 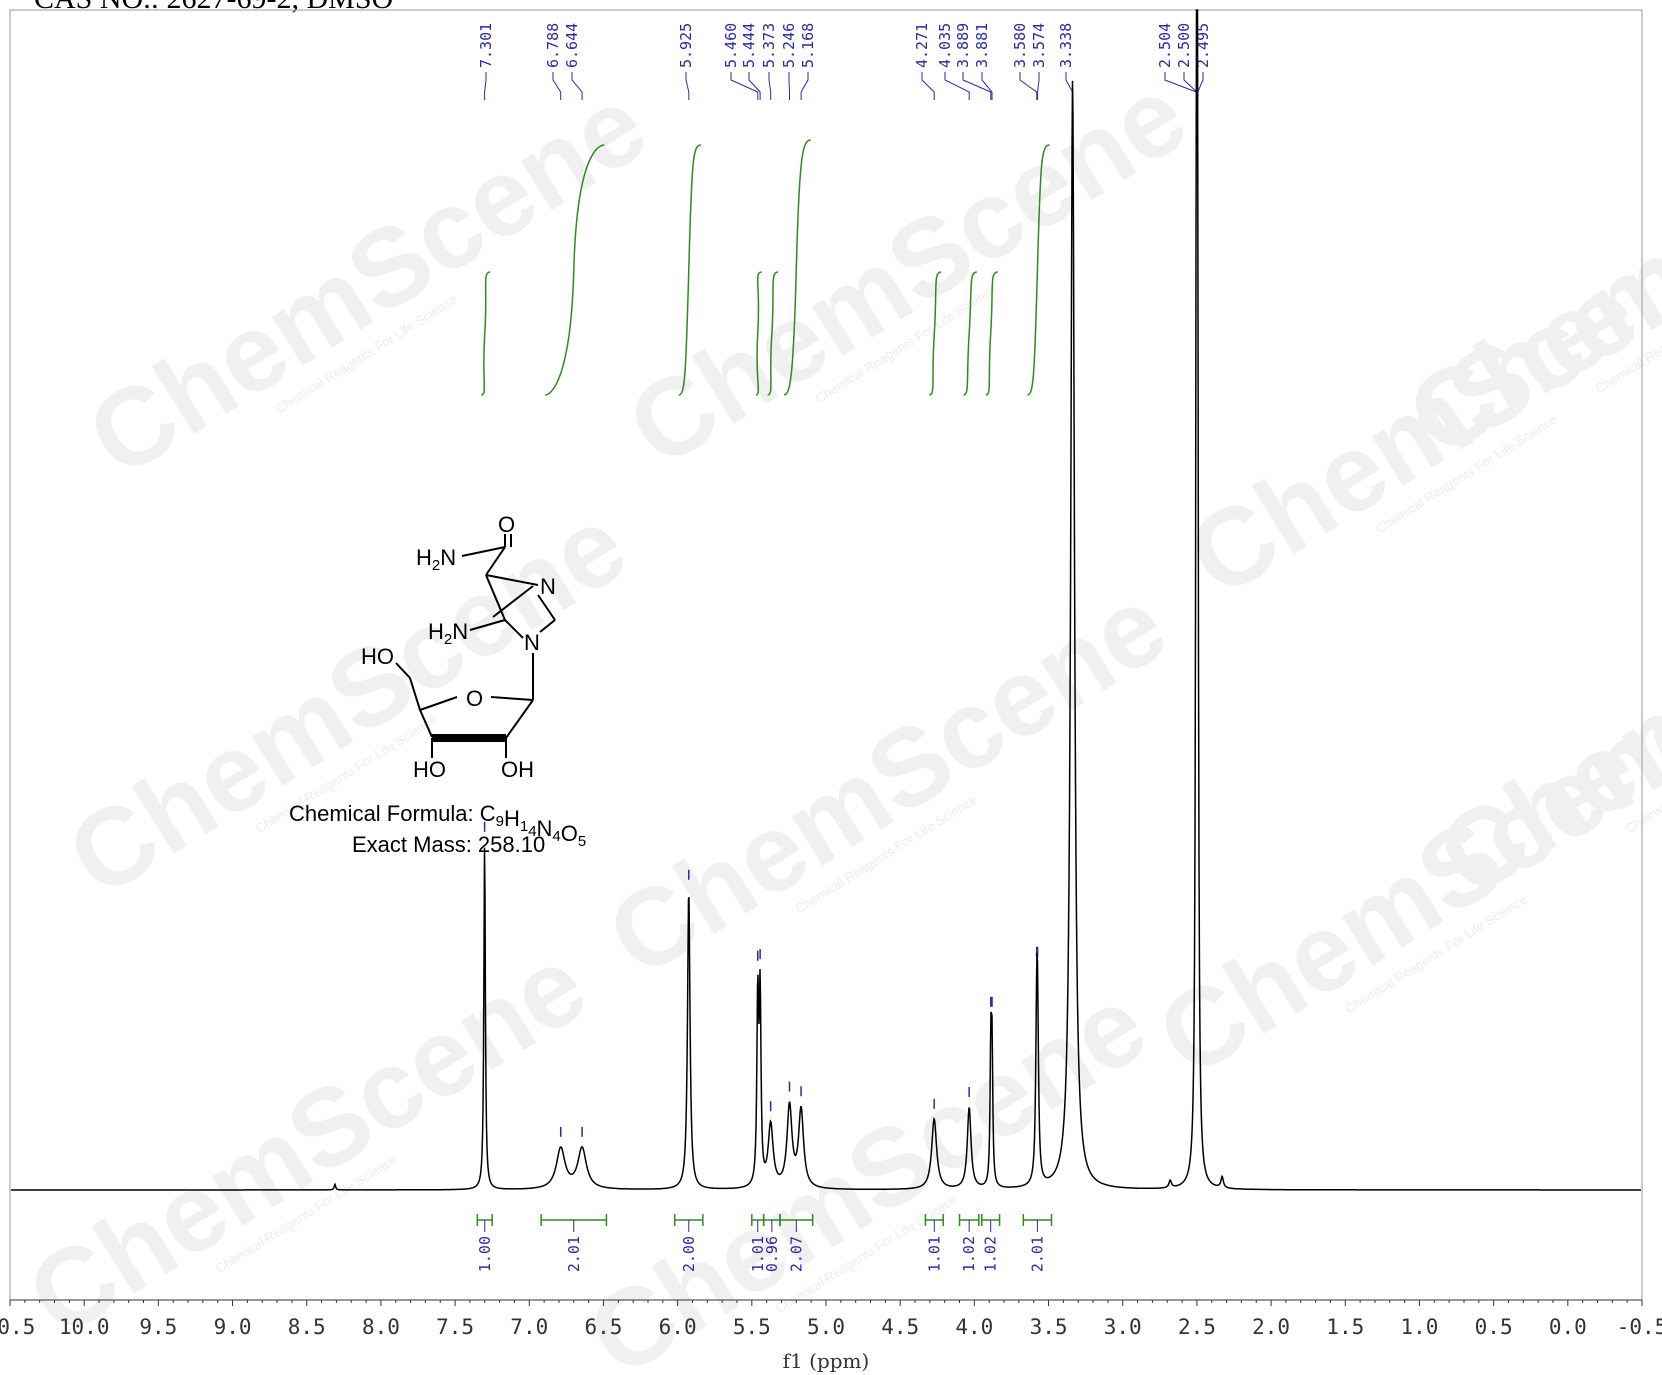 What do you see at coordinates (1197, 1327) in the screenshot?
I see `x-tick-label: 2.5` at bounding box center [1197, 1327].